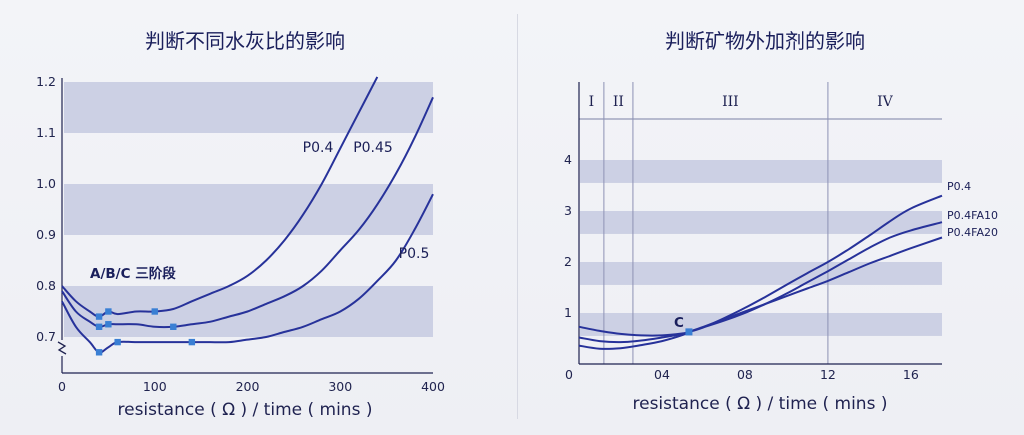 This screenshot has width=1024, height=435. Describe the element at coordinates (972, 232) in the screenshot. I see `series-label: P0.4FA20` at that location.